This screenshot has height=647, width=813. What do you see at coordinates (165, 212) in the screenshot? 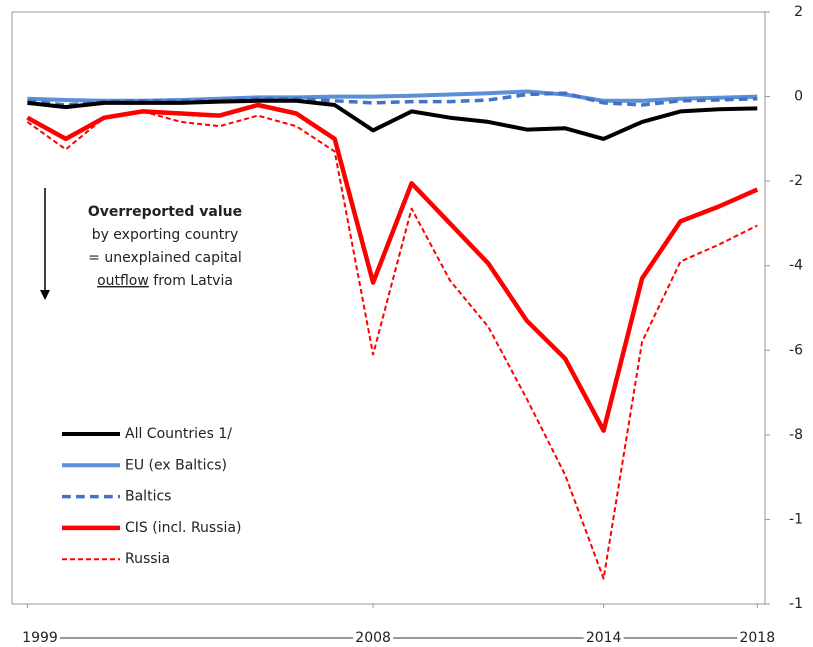
I see `annotation-title: Overreported value` at bounding box center [165, 212].